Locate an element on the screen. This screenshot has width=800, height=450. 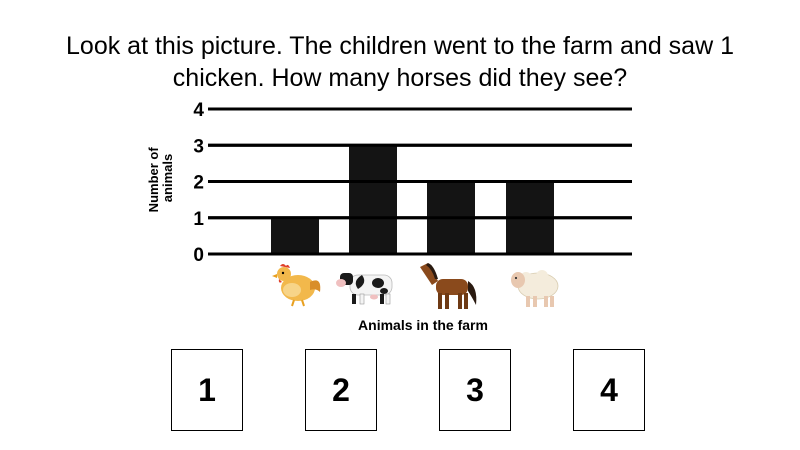
bar-chicken is located at coordinates (295, 235).